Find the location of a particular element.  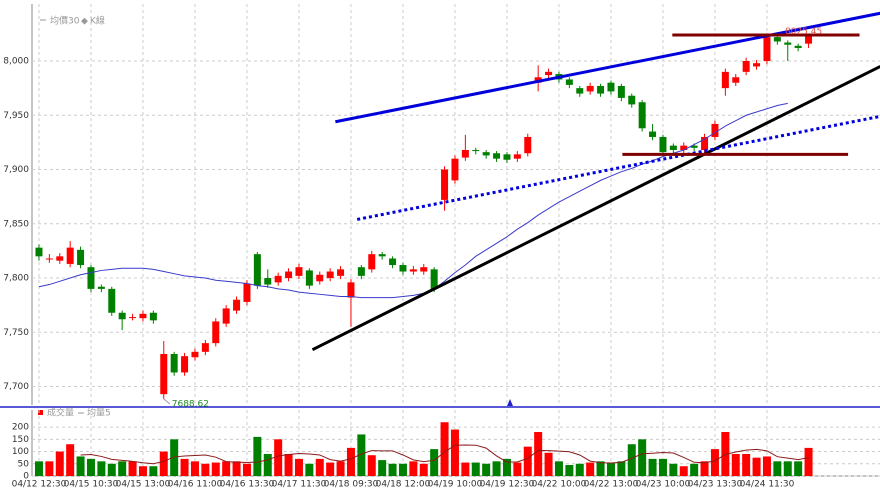

x-tick-label: 04/12 12:30 is located at coordinates (39, 485).